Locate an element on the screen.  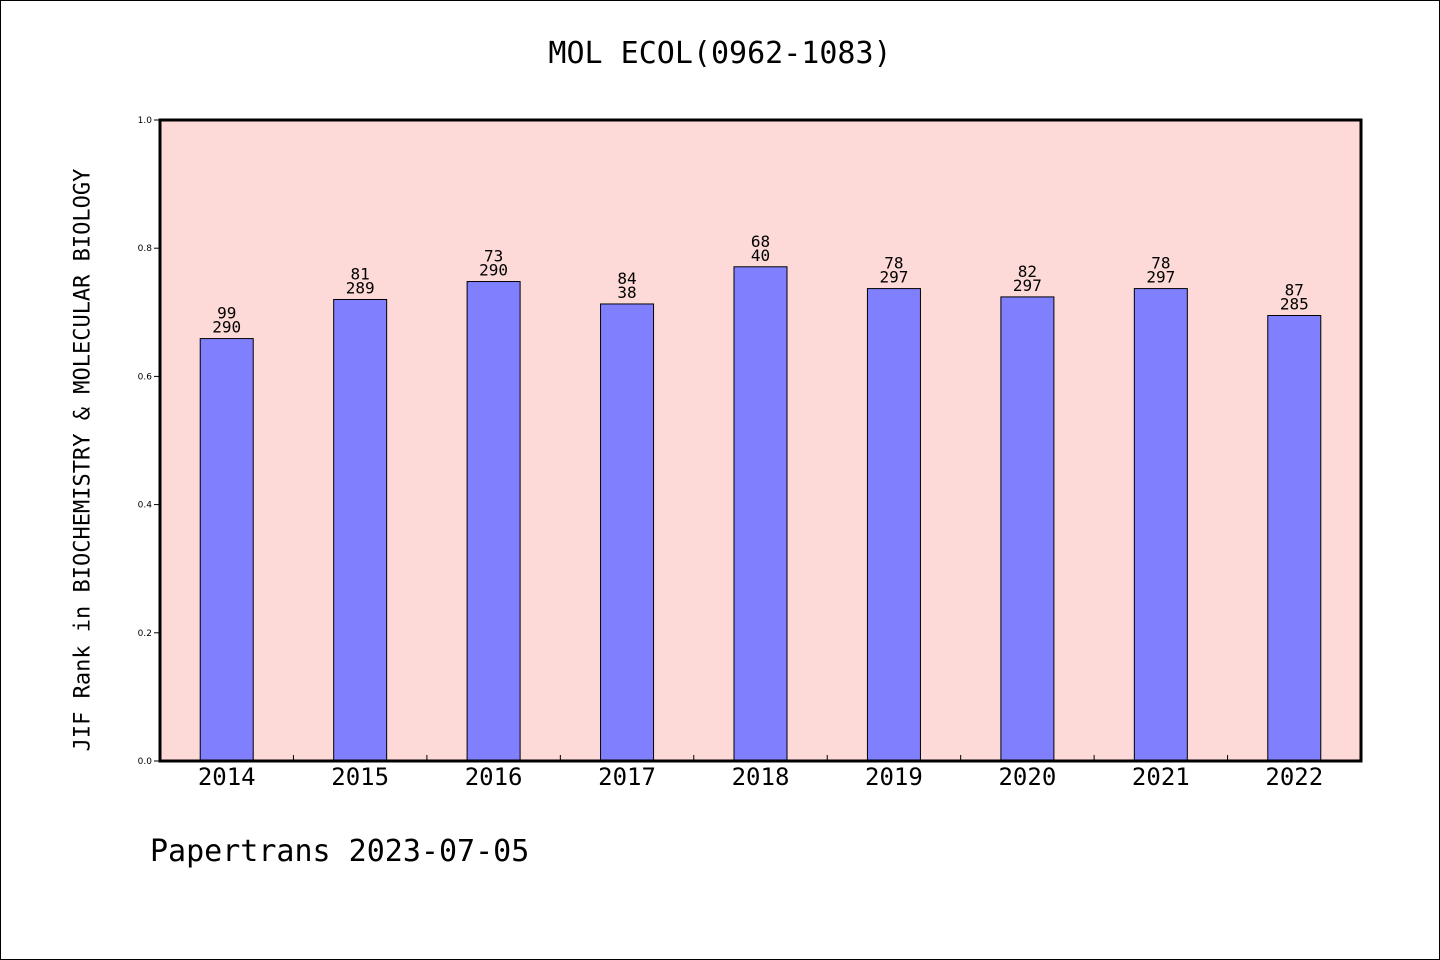
bar-2017 is located at coordinates (627, 532).